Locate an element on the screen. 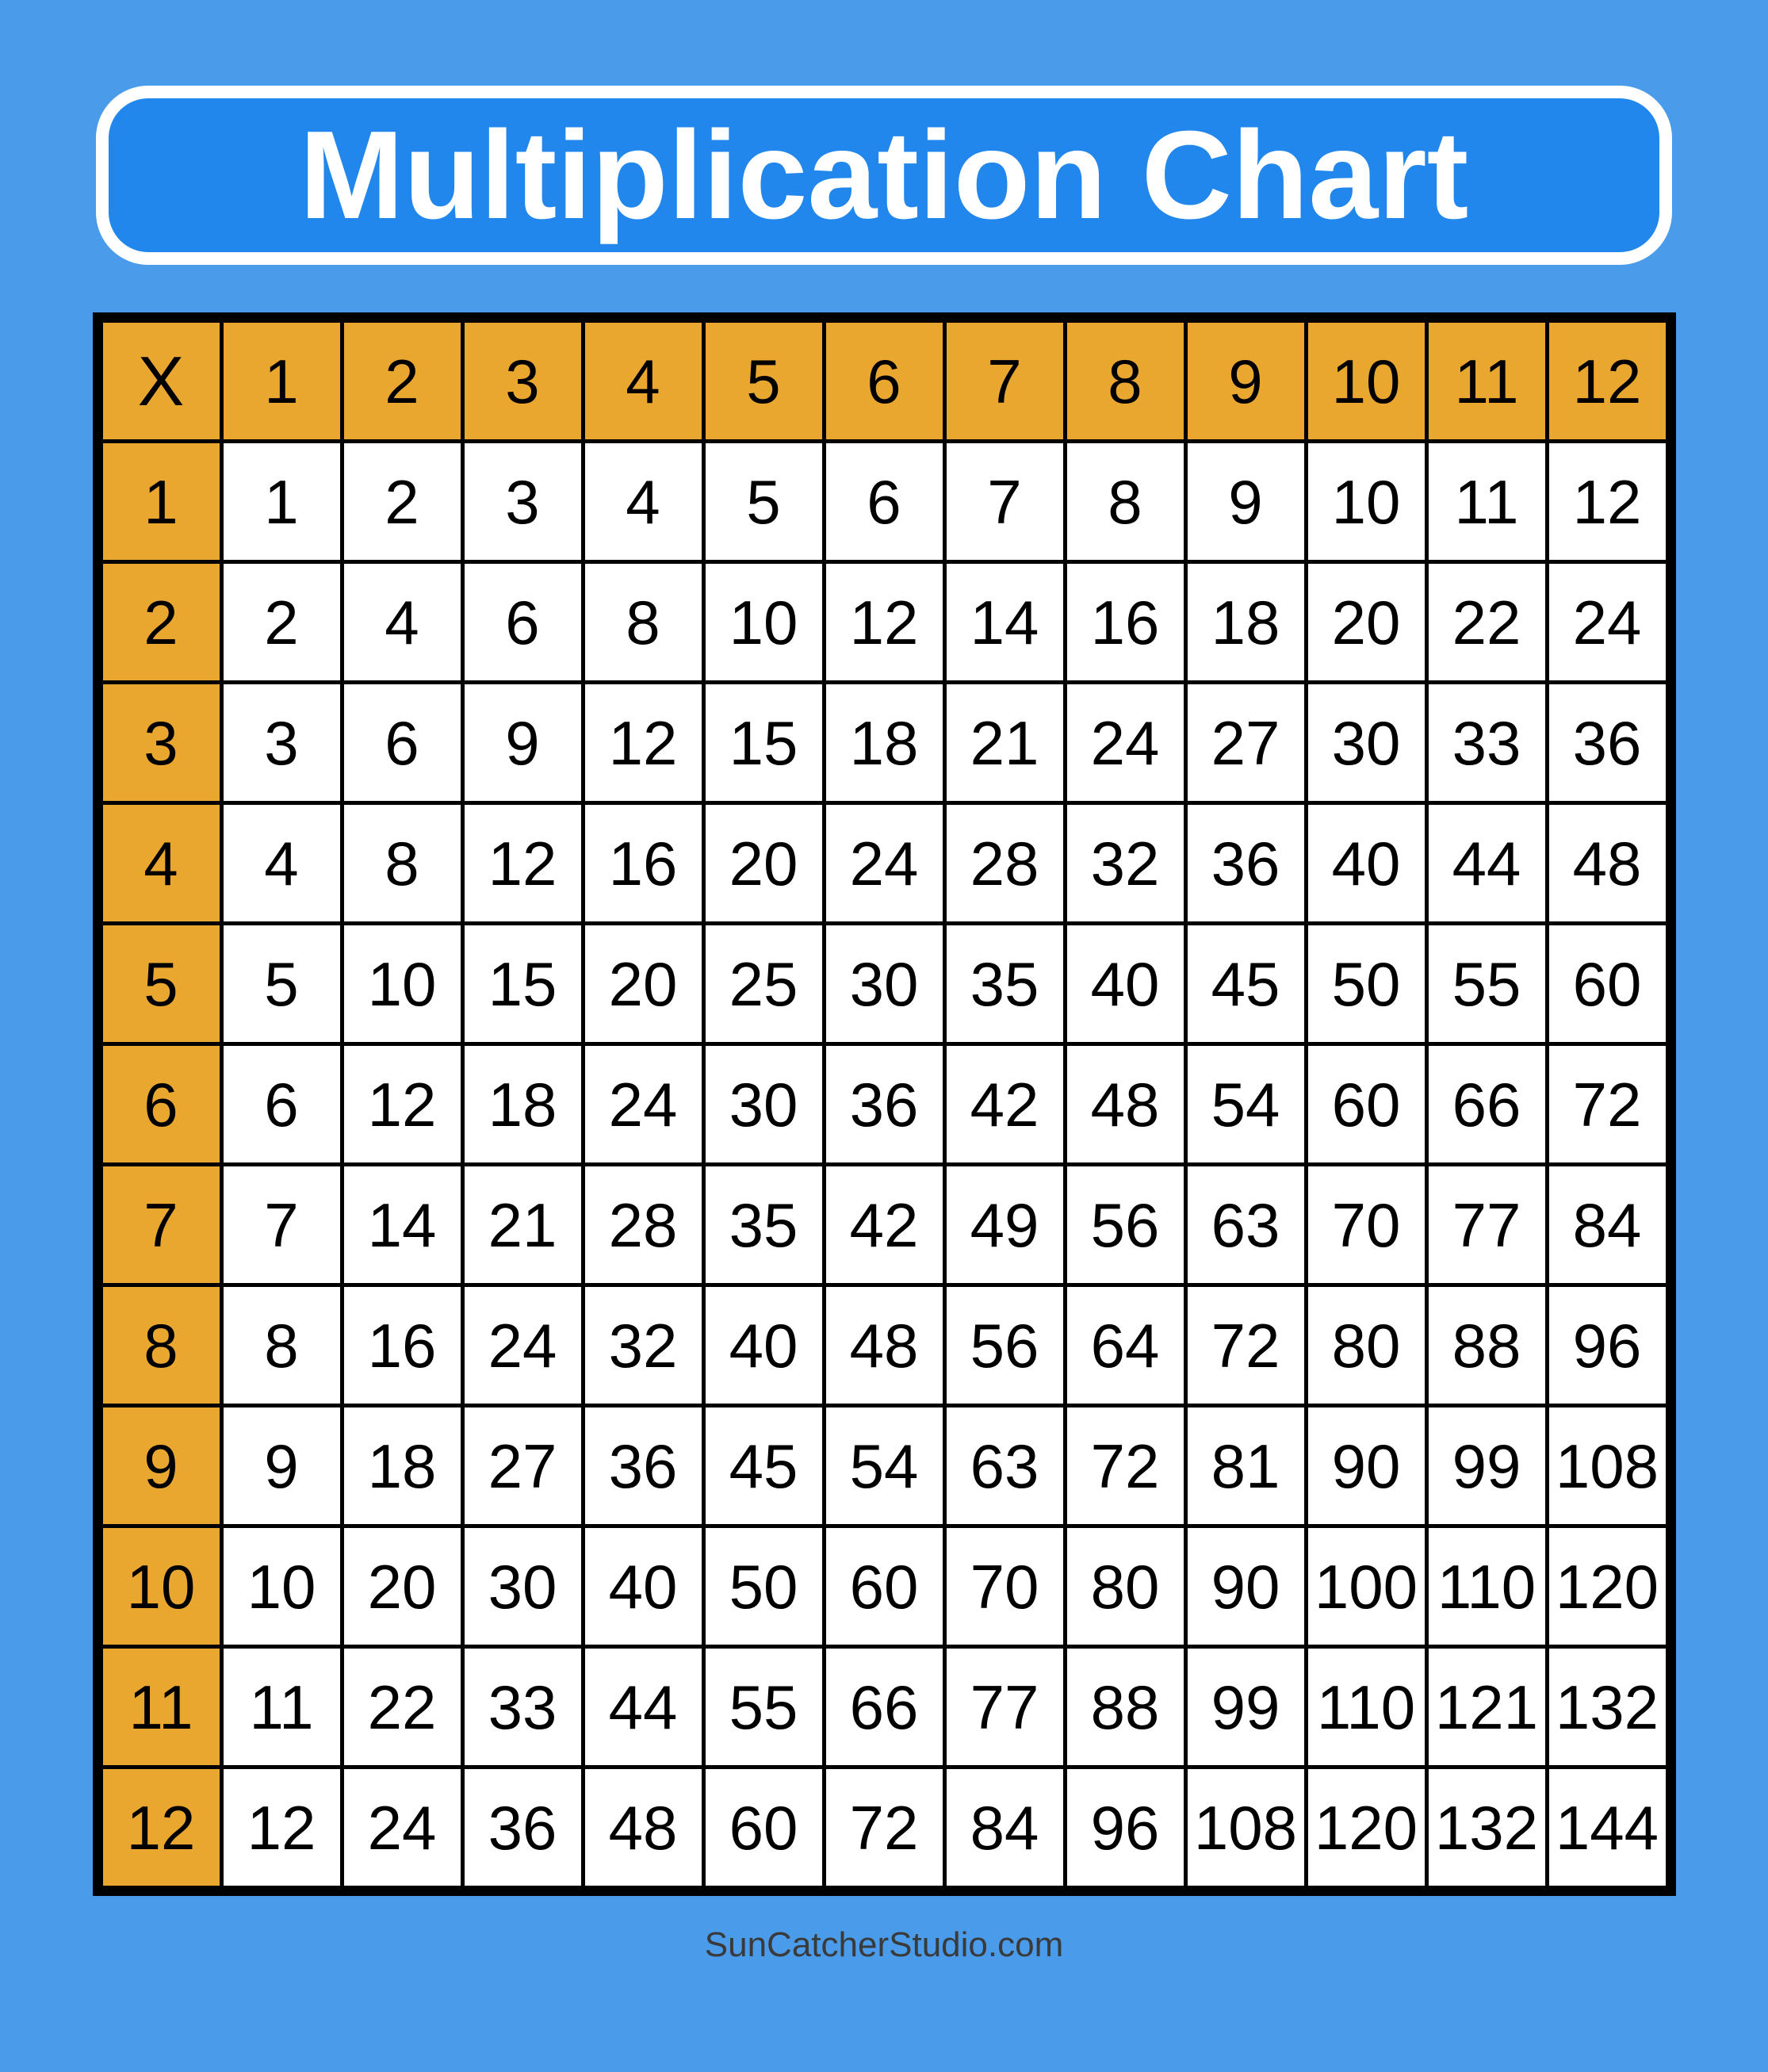  table-row: 7 7 14 21 28 35 42 49 56 63 70 77 84 is located at coordinates (884, 1224).